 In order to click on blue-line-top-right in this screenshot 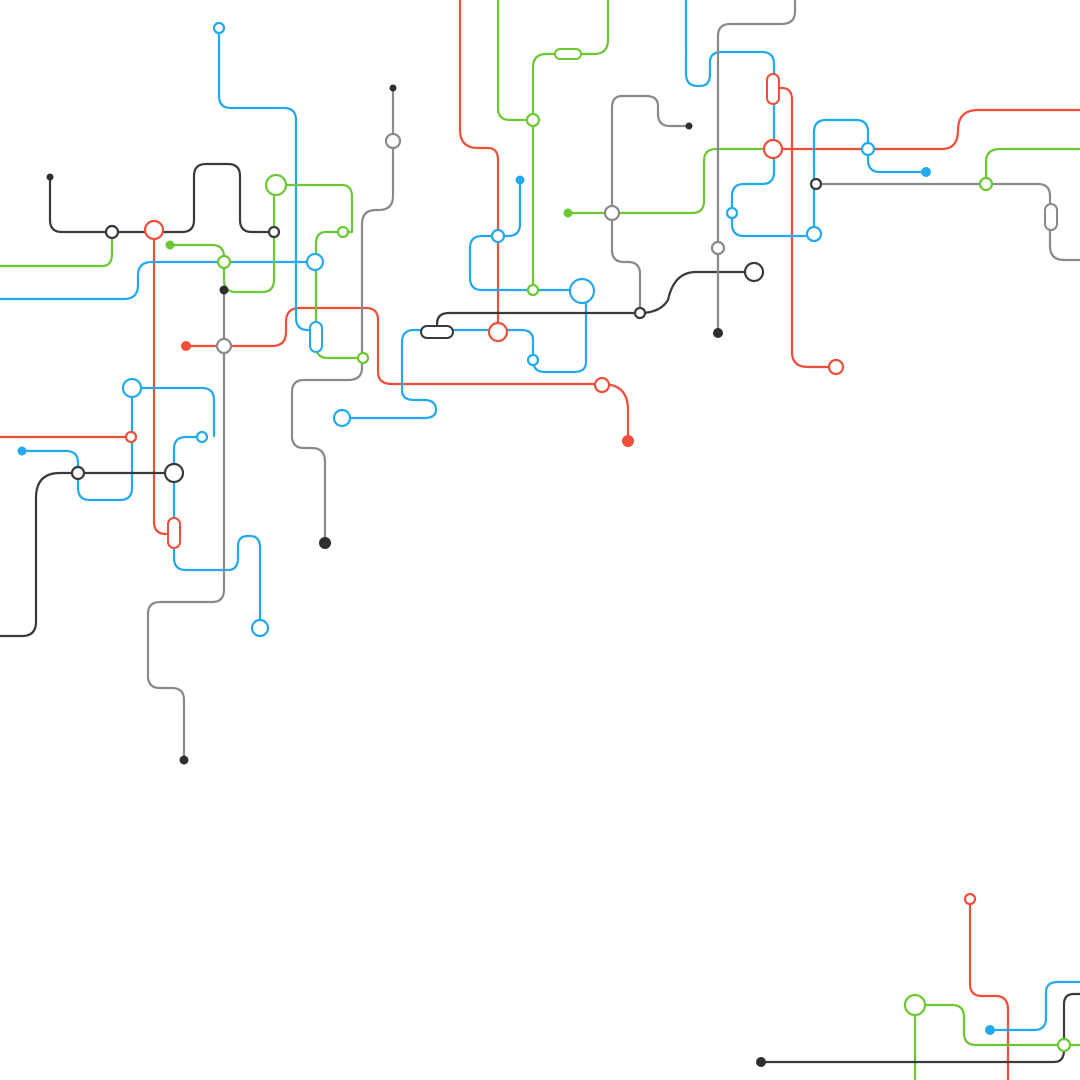, I will do `click(750, 119)`.